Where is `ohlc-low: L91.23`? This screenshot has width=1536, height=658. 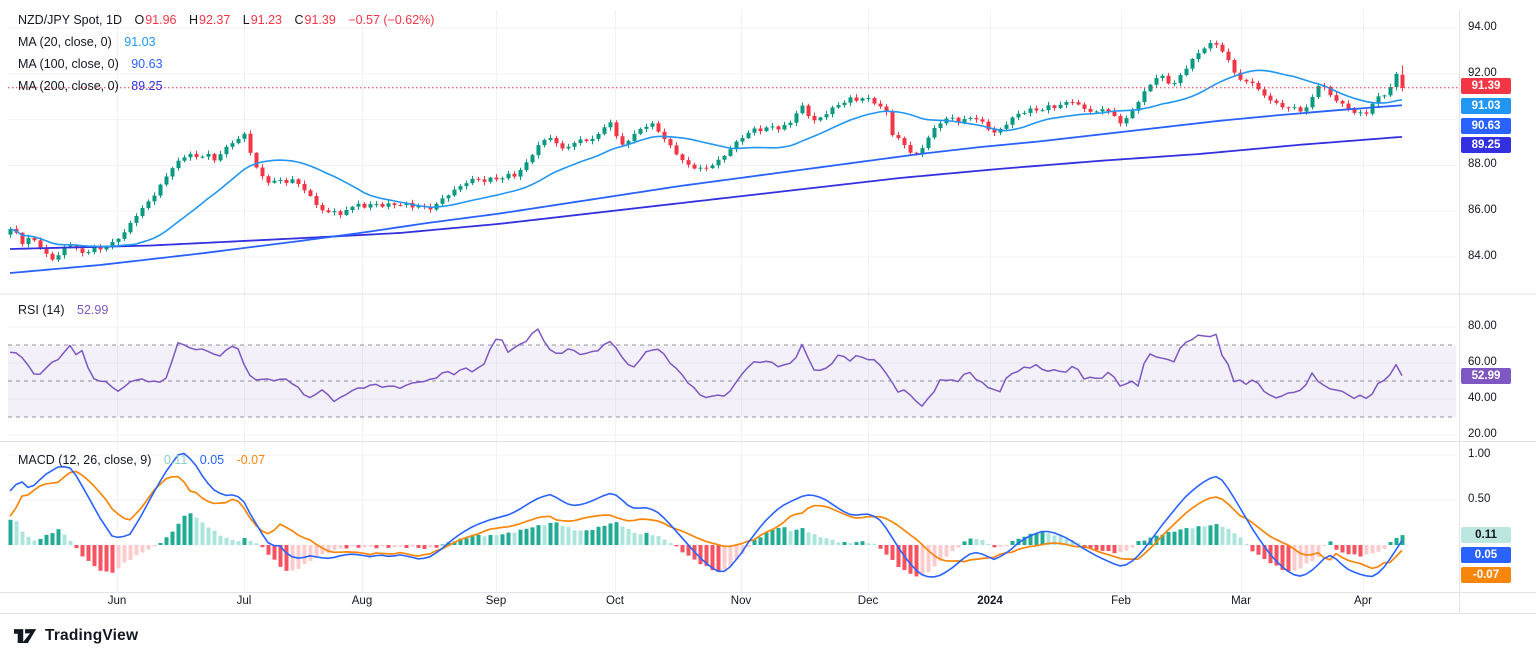 ohlc-low: L91.23 is located at coordinates (262, 20).